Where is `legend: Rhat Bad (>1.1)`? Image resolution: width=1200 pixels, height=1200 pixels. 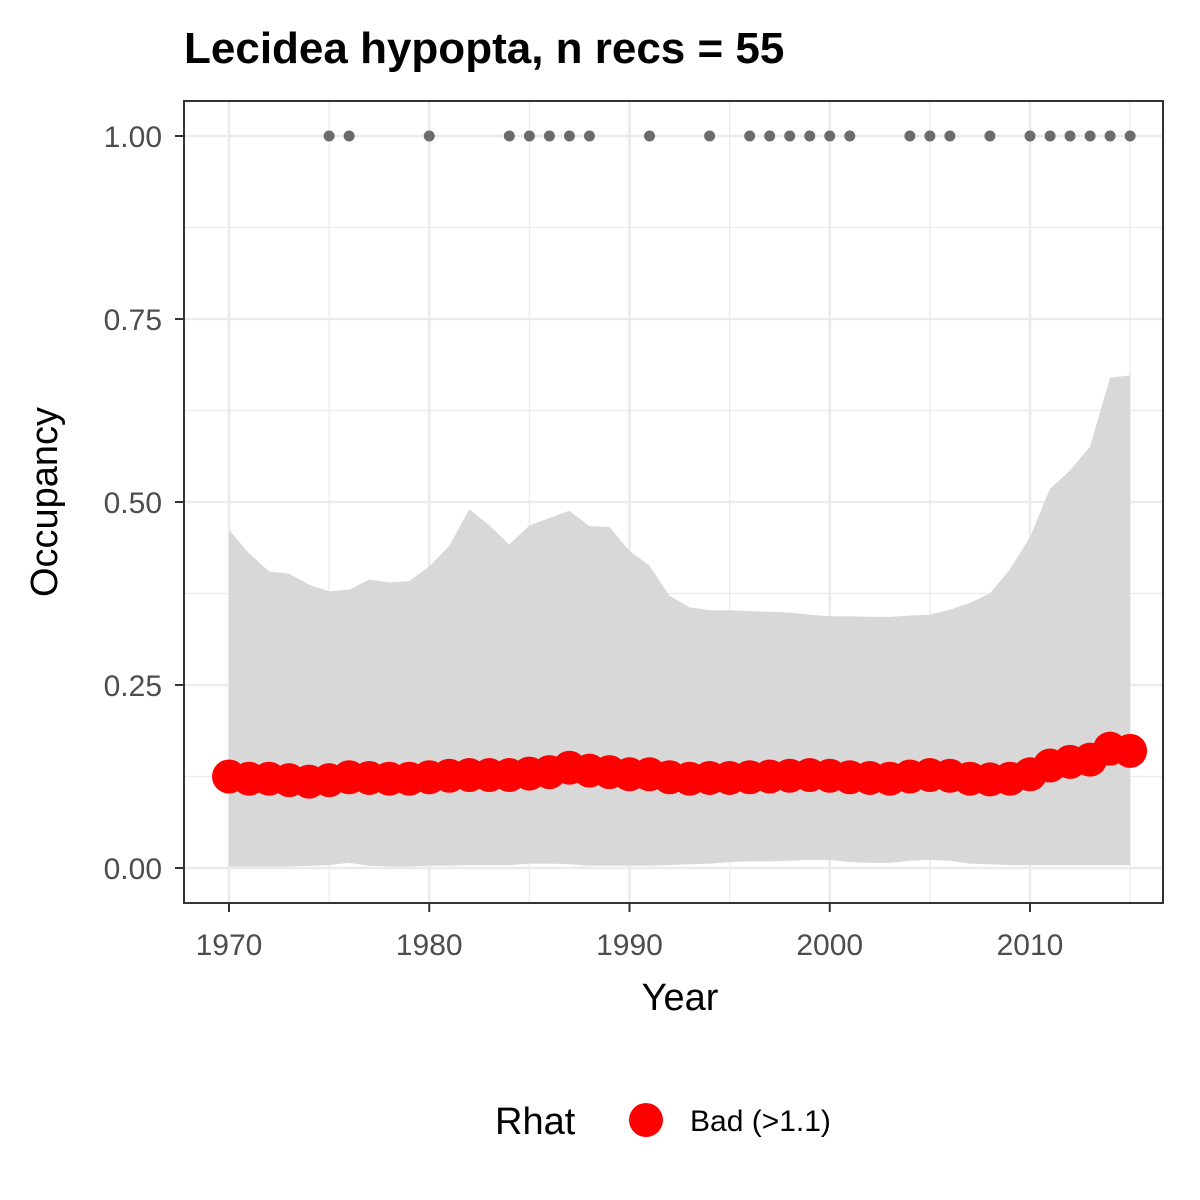 legend: Rhat Bad (>1.1) is located at coordinates (663, 1122).